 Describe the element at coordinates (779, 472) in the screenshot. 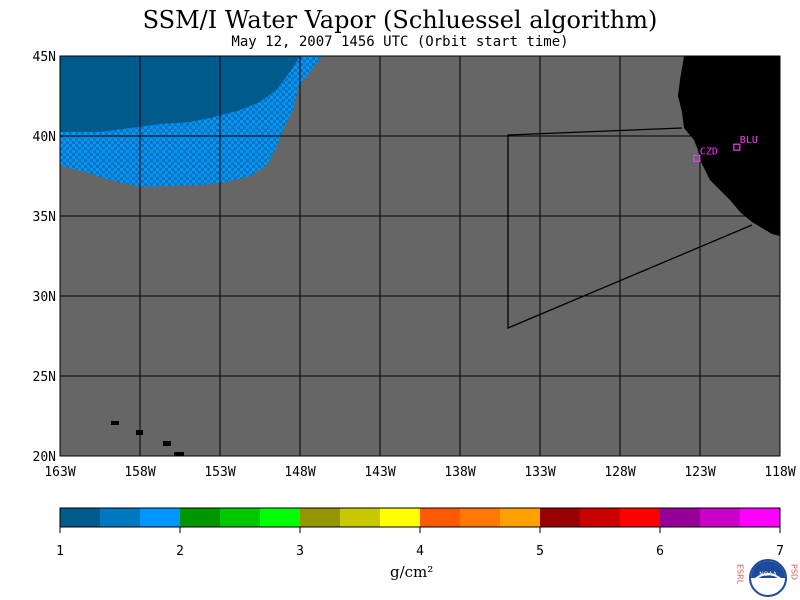

I see `lon-label: 118W` at that location.